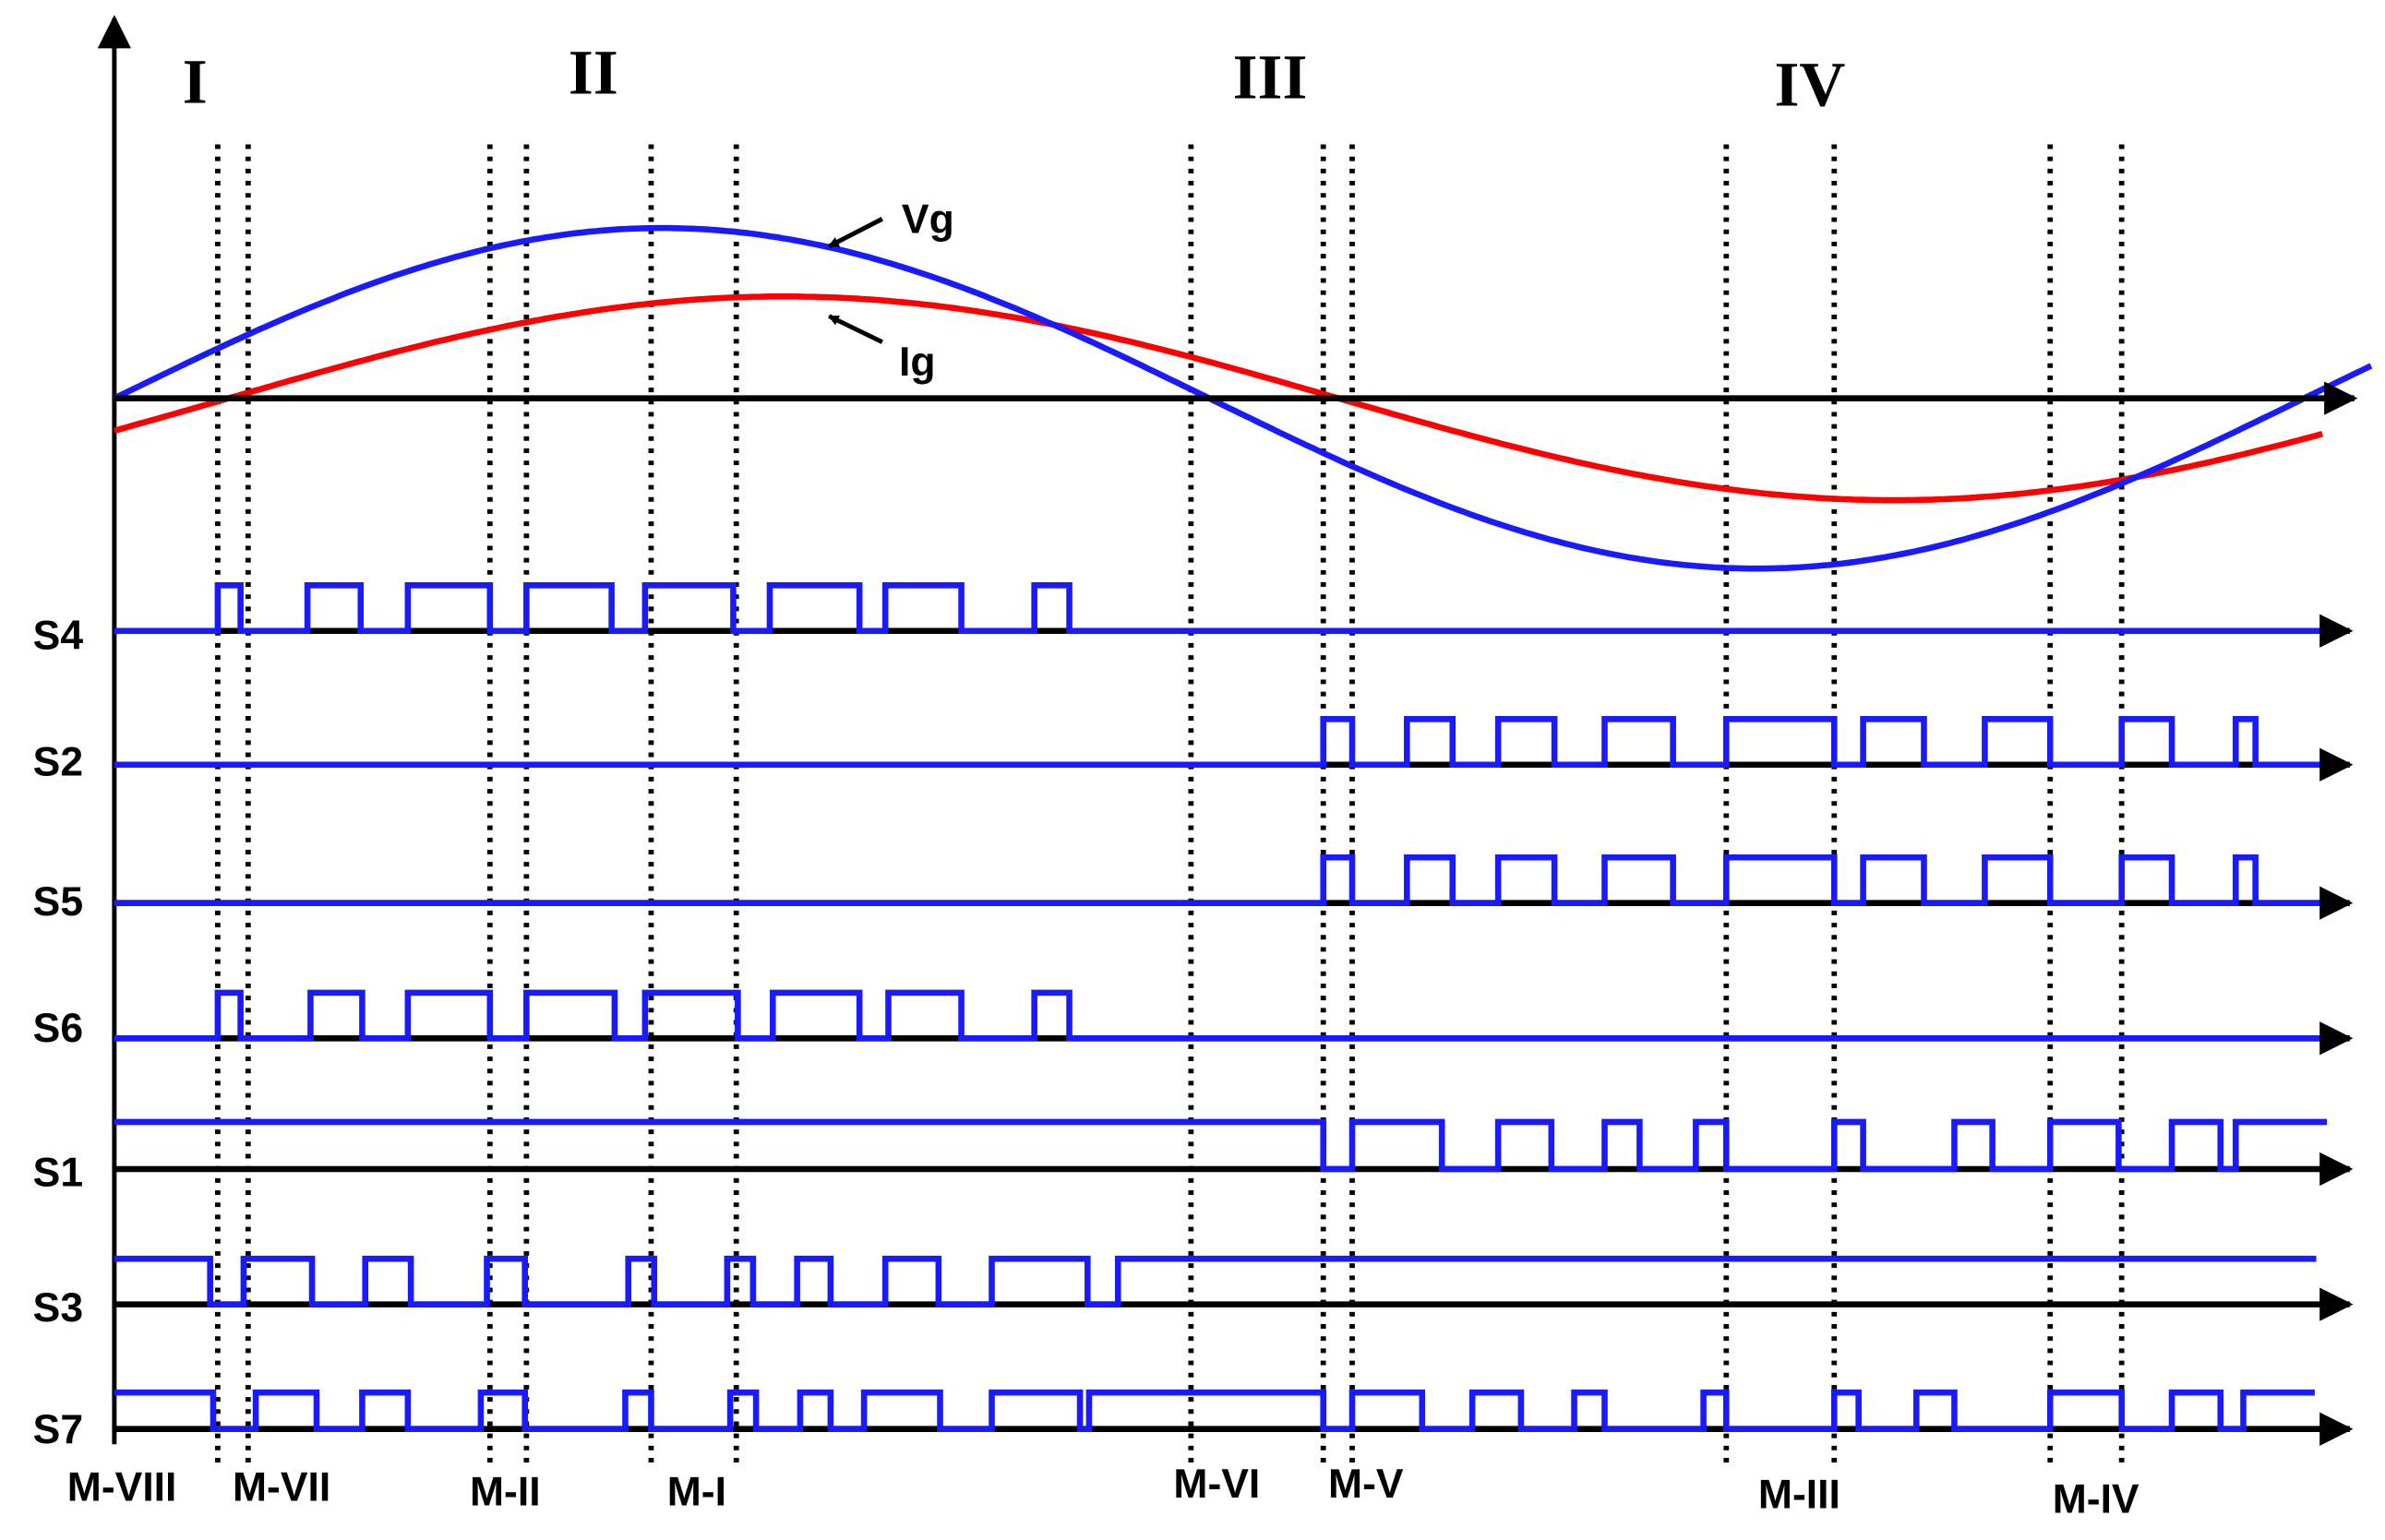  What do you see at coordinates (593, 72) in the screenshot?
I see `region-label: II` at bounding box center [593, 72].